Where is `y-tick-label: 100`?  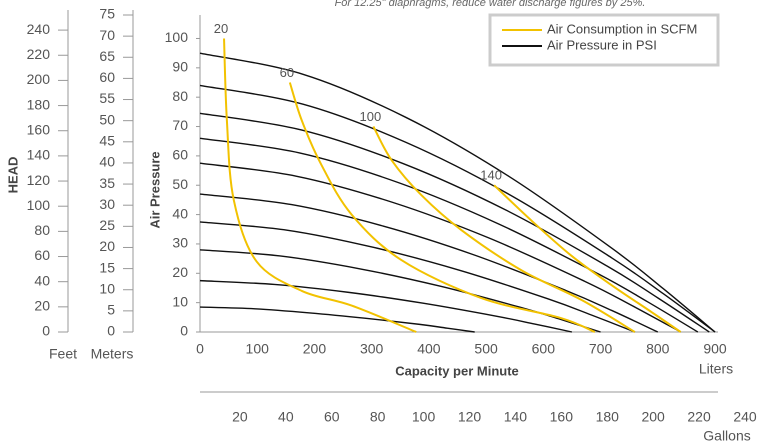
y-tick-label: 100 is located at coordinates (177, 37).